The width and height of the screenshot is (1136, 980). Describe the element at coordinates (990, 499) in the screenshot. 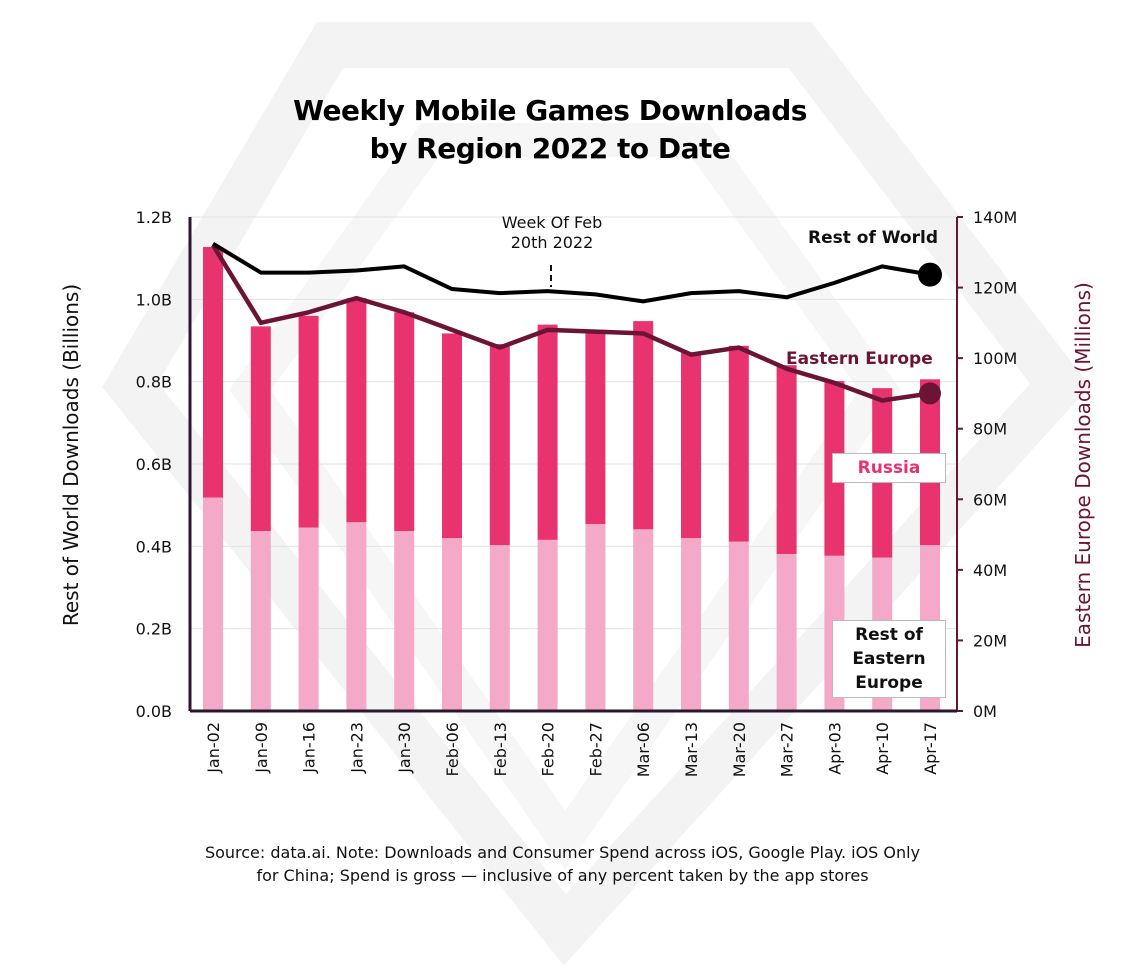

I see `y-right-tick-label: 60M` at that location.